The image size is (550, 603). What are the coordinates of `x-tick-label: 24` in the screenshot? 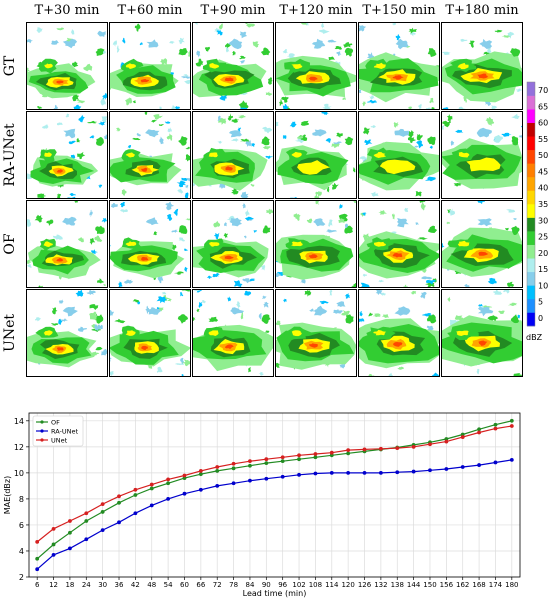 It's located at (86, 585).